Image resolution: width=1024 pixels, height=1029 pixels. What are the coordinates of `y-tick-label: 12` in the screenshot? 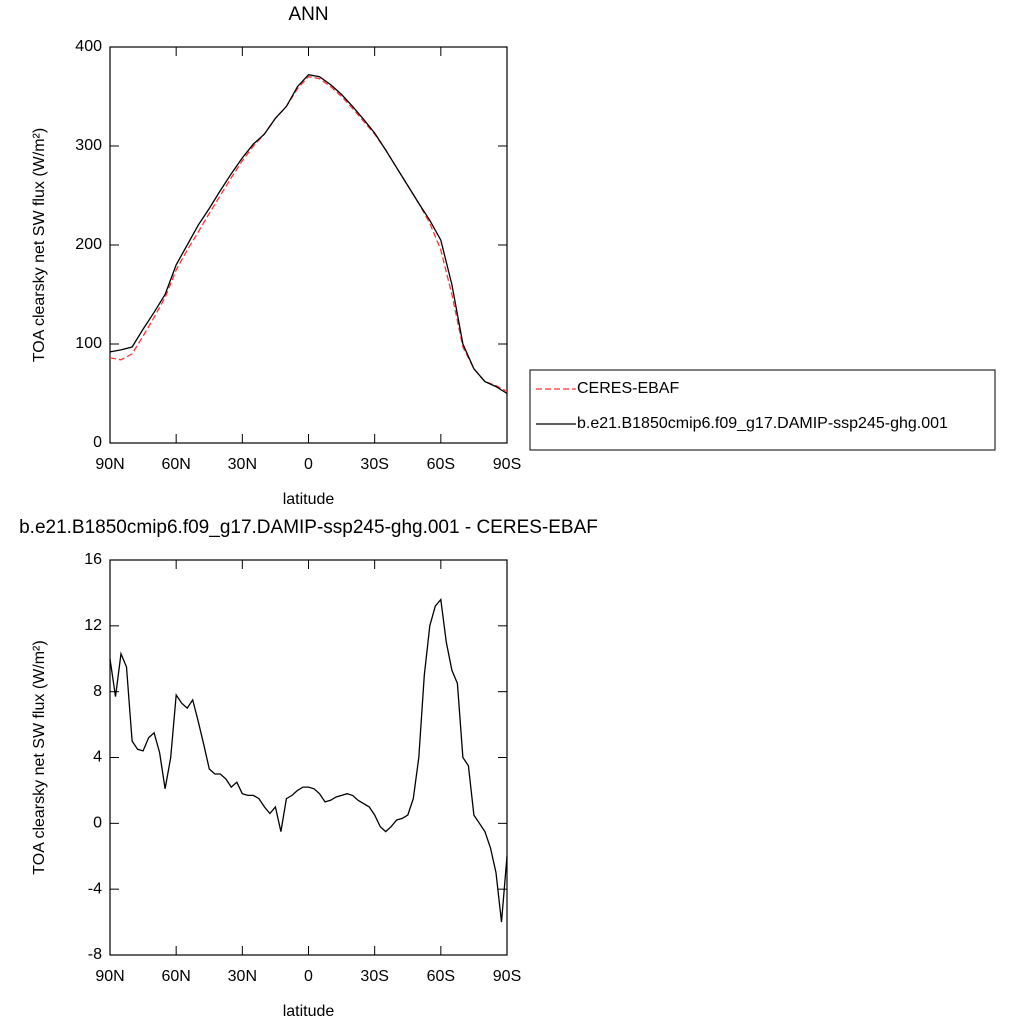 It's located at (93, 625).